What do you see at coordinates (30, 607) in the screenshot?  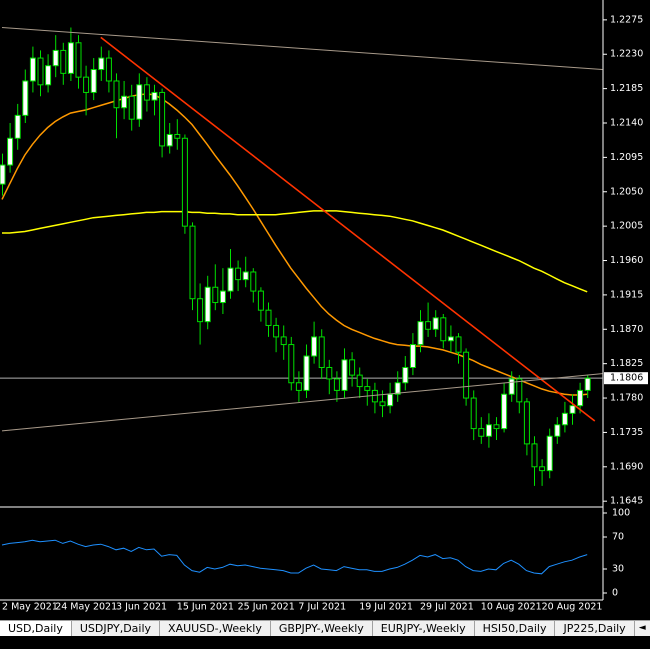 I see `x-tick-label: 2 May 2021` at bounding box center [30, 607].